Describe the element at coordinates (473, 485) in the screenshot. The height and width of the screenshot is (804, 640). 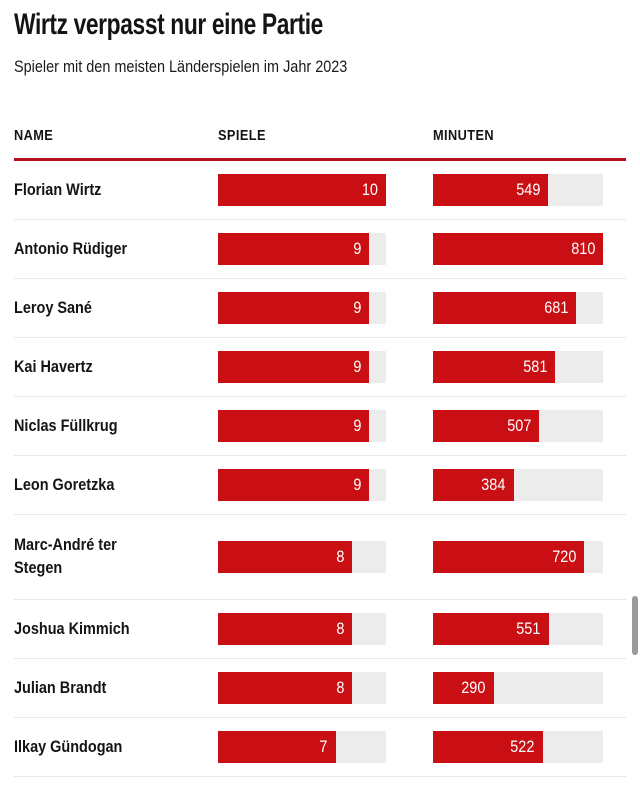
I see `minuten-bar: 384` at that location.